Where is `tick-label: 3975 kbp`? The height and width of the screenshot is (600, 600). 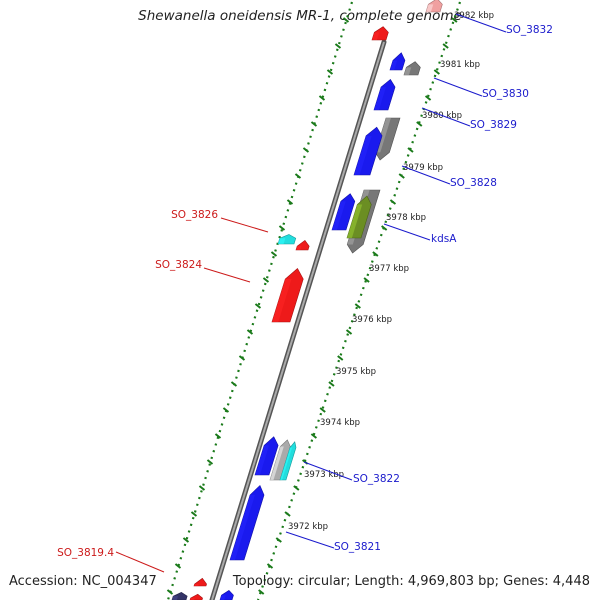
tick-label: 3975 kbp is located at coordinates (356, 372).